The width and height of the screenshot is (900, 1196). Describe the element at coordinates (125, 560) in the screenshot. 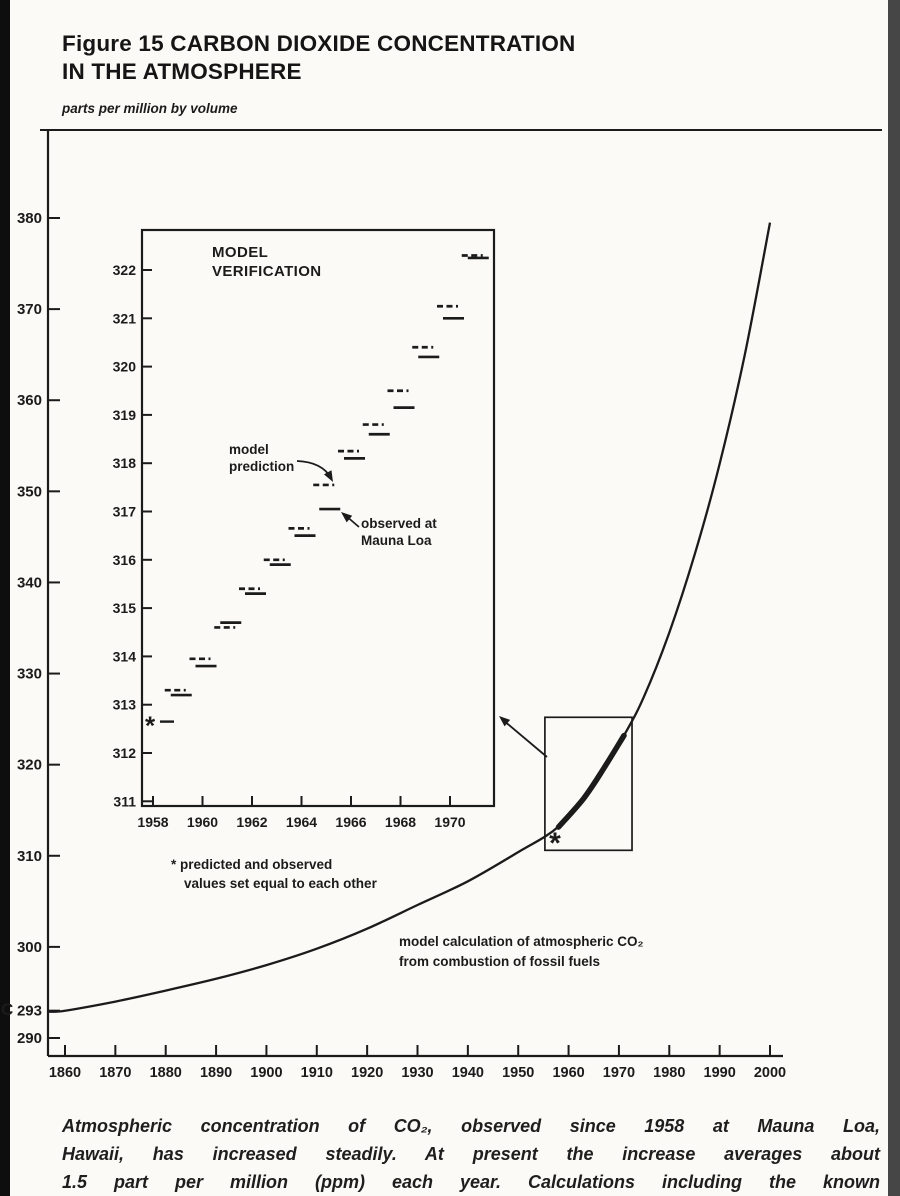

I see `svg-text: 316` at that location.